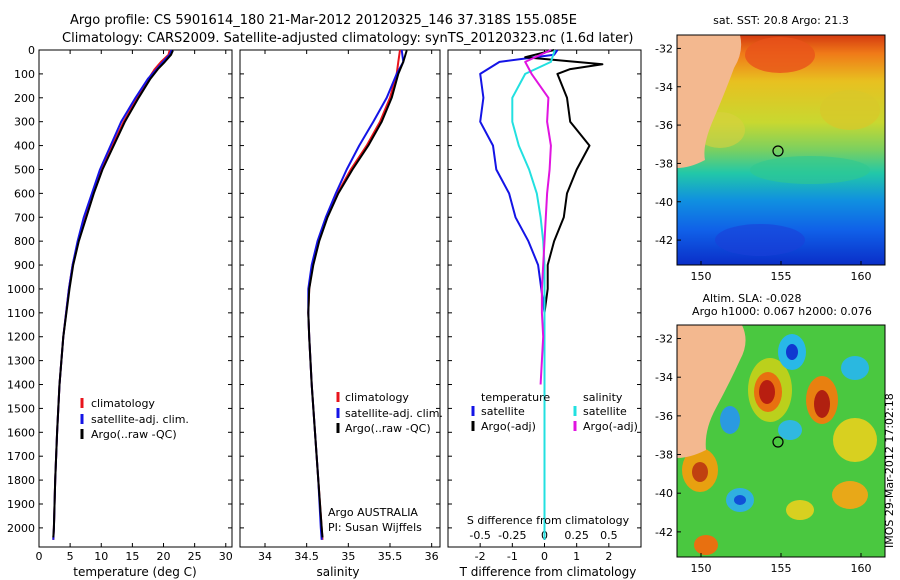 The image size is (900, 580). Describe the element at coordinates (24, 74) in the screenshot. I see `depth-tick-label: 100` at that location.